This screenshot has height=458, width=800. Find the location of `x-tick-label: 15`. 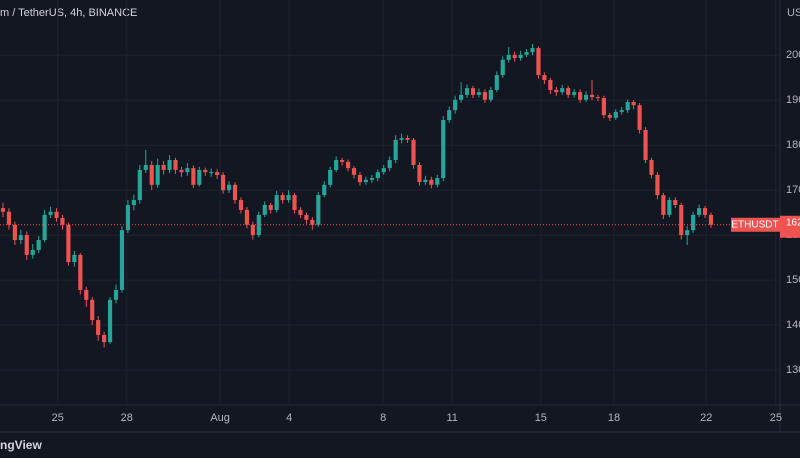

x-tick-label: 15 is located at coordinates (541, 418).